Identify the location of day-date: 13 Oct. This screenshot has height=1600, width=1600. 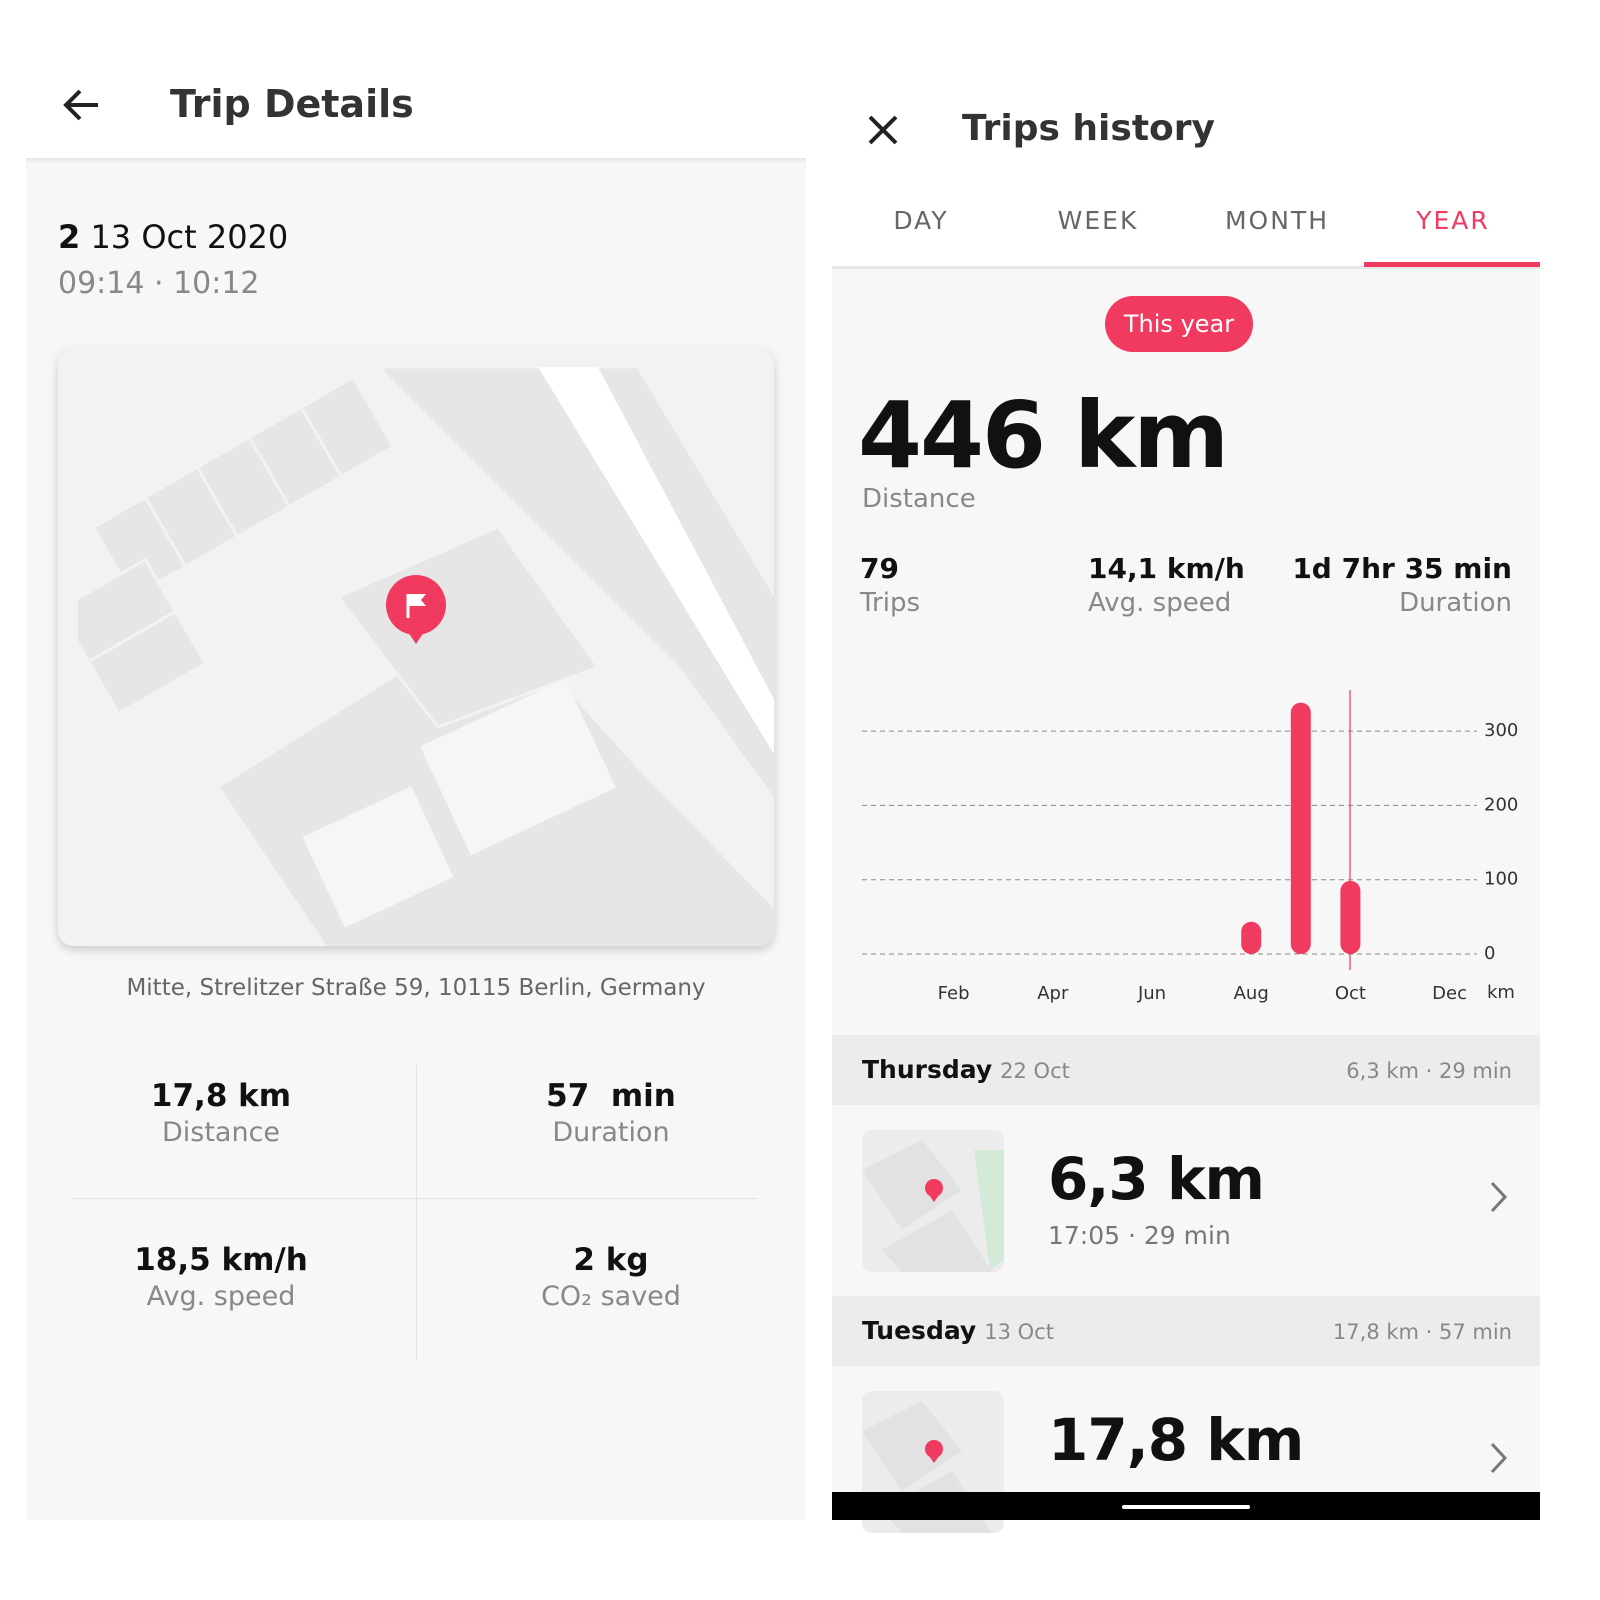
(1019, 1332).